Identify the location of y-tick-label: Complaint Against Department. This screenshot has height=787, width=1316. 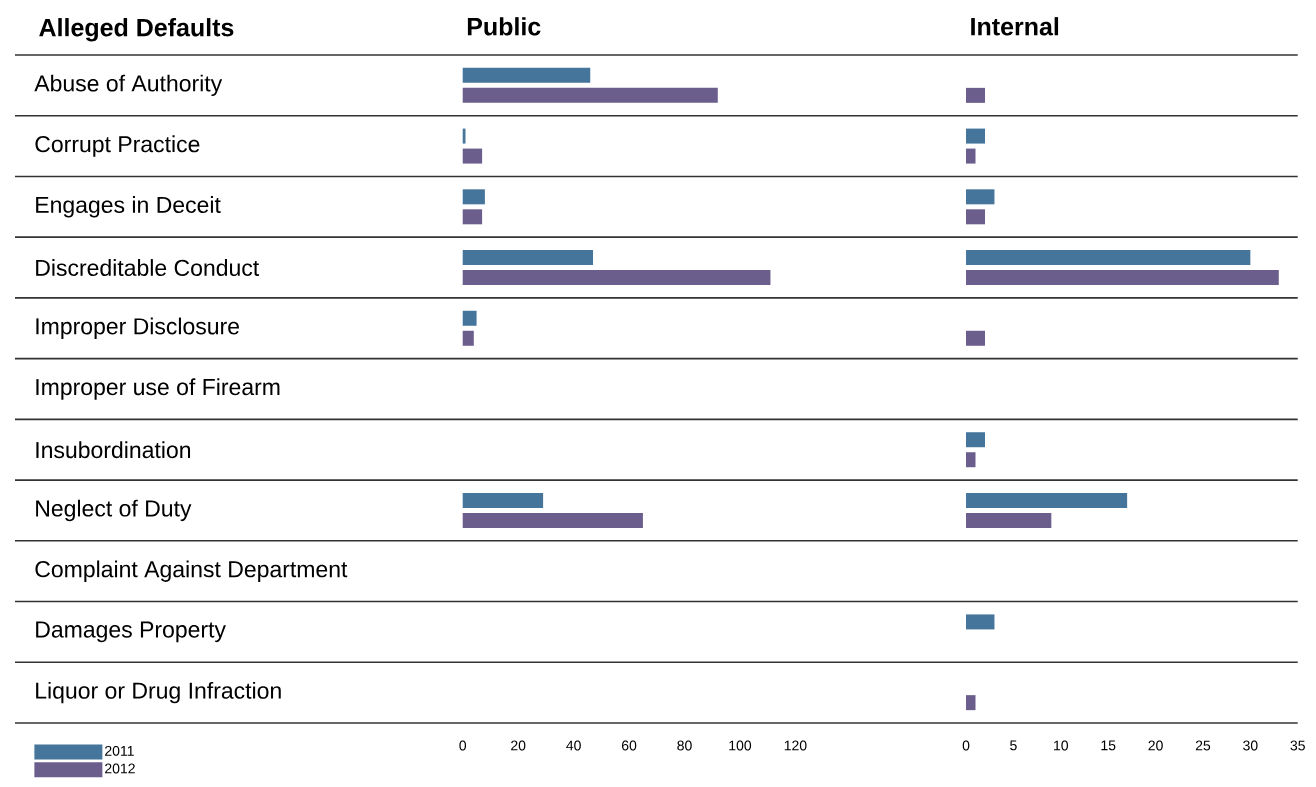
(191, 571).